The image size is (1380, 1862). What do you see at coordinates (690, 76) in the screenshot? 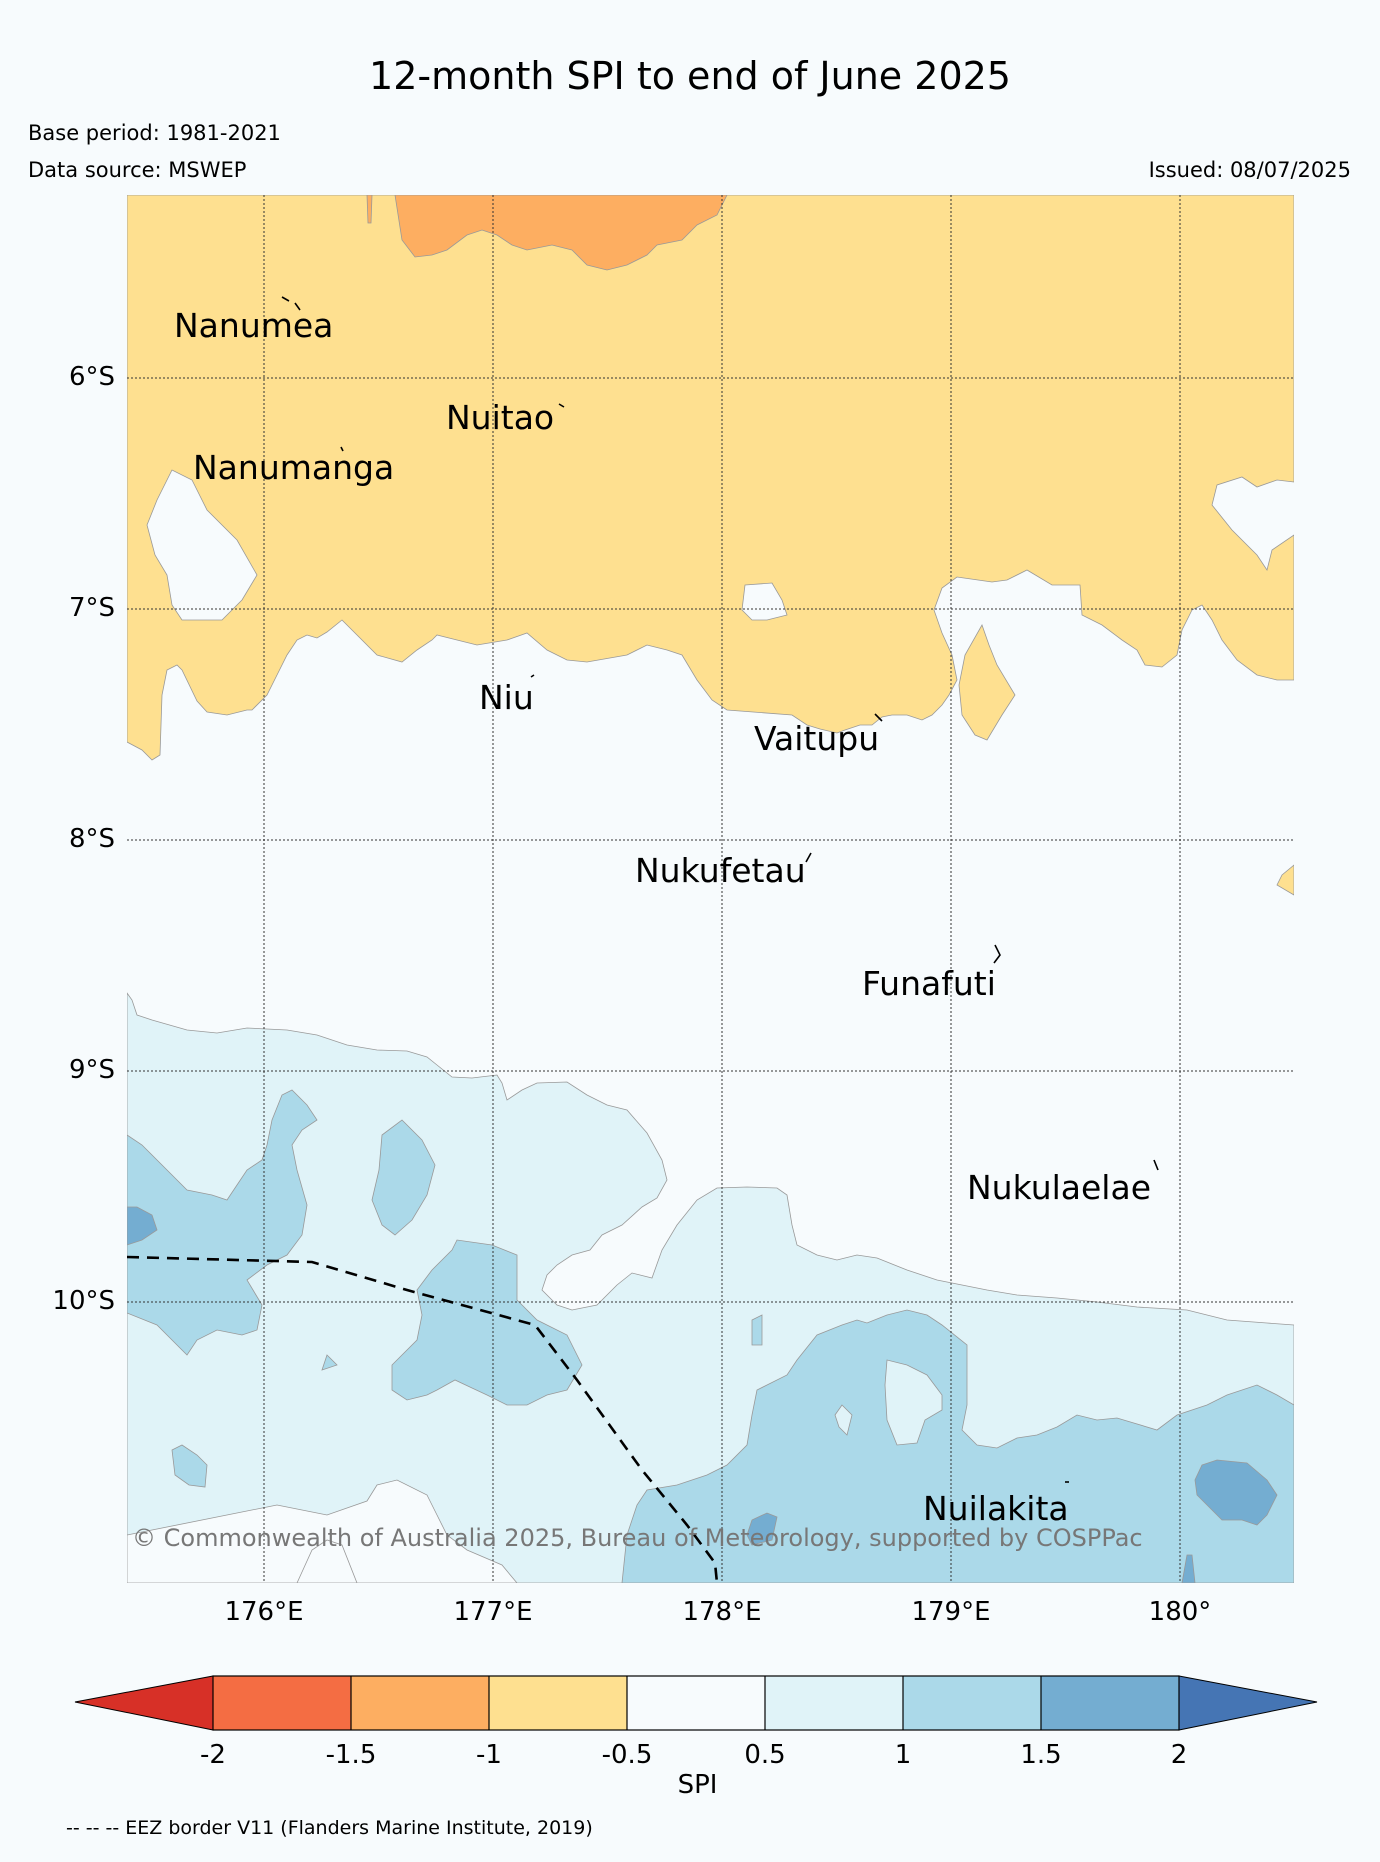
I see `map-title: 12-month SPI to end of June 2025` at bounding box center [690, 76].